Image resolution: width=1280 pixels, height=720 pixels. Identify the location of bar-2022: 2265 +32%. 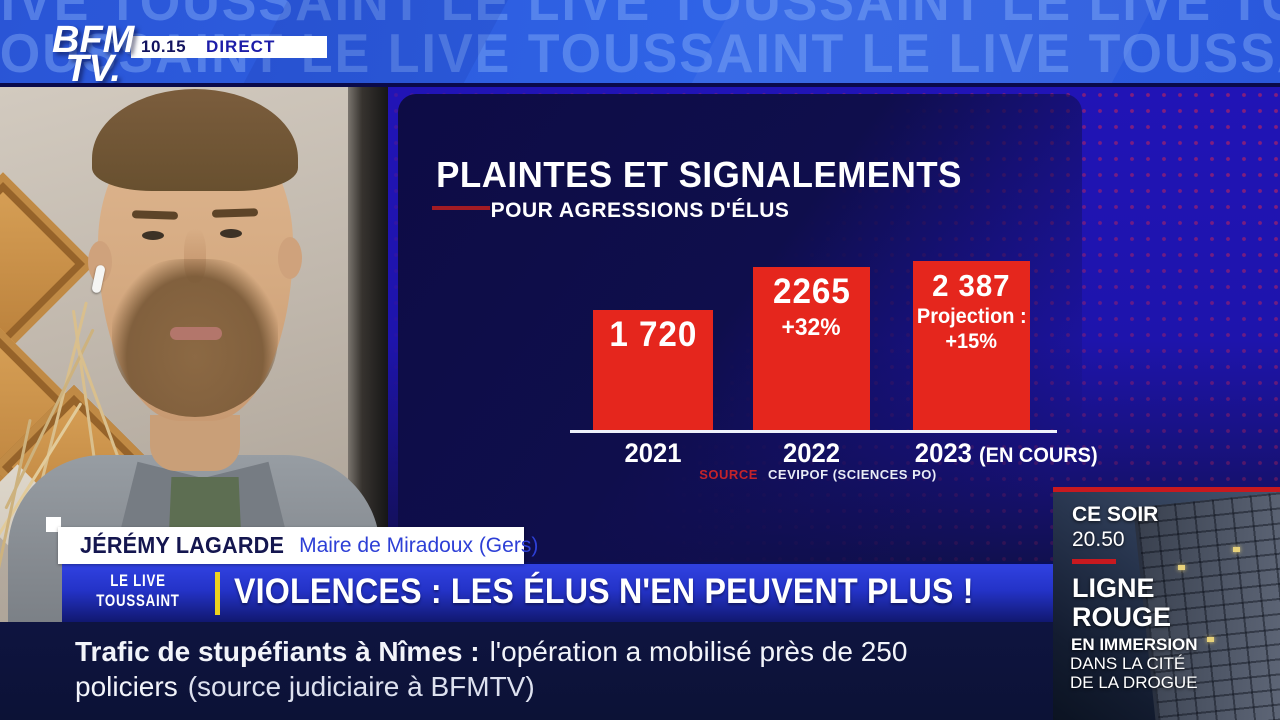
(811, 349).